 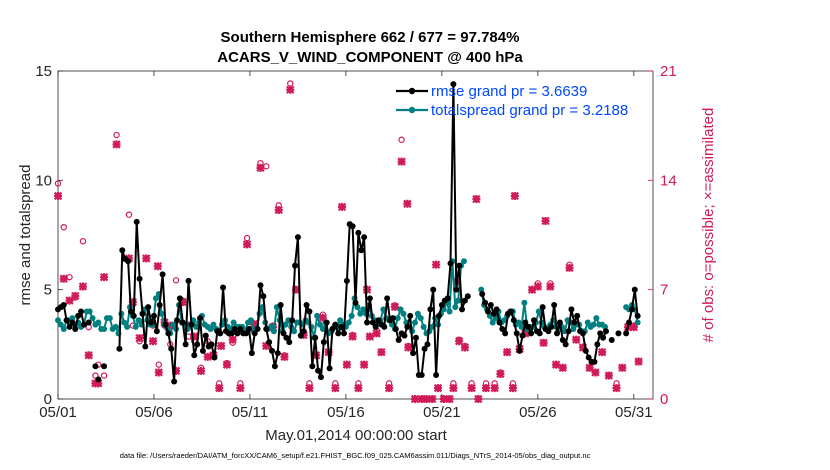 I want to click on y-axis-label-right: # of obs: o=possible; ×=assimilated, so click(x=708, y=225).